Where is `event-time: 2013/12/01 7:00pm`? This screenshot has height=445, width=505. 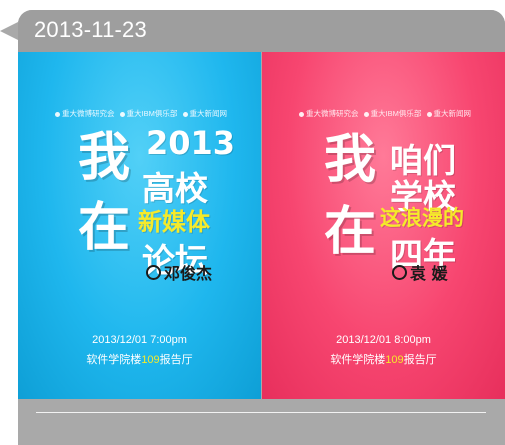 event-time: 2013/12/01 7:00pm is located at coordinates (139, 340).